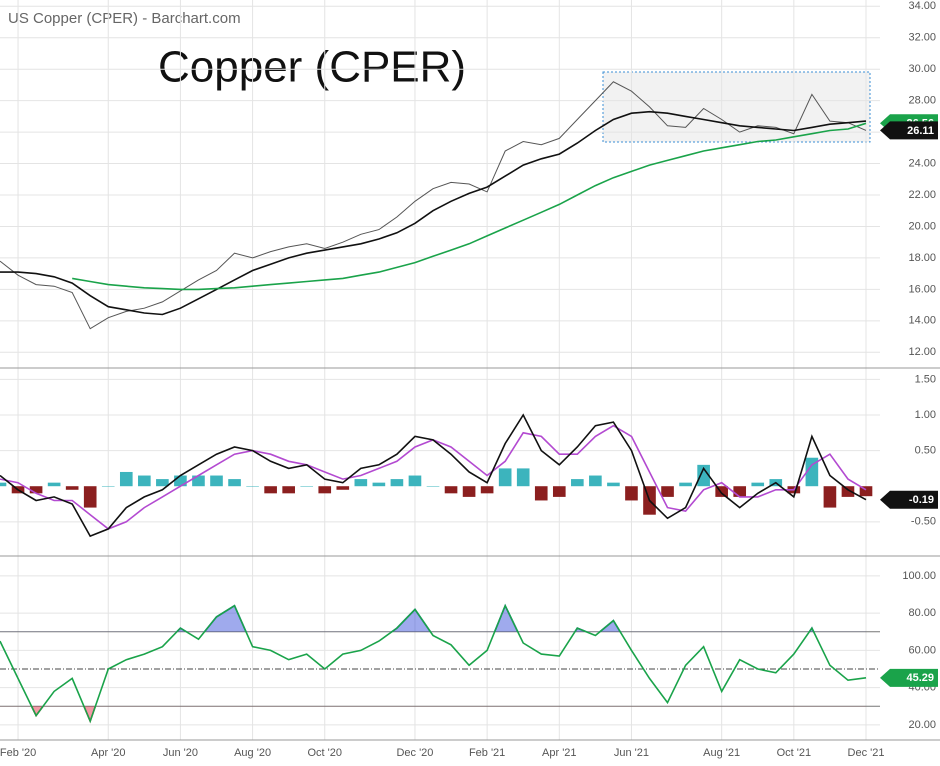  Describe the element at coordinates (922, 613) in the screenshot. I see `y-tick-label: 80.00` at that location.